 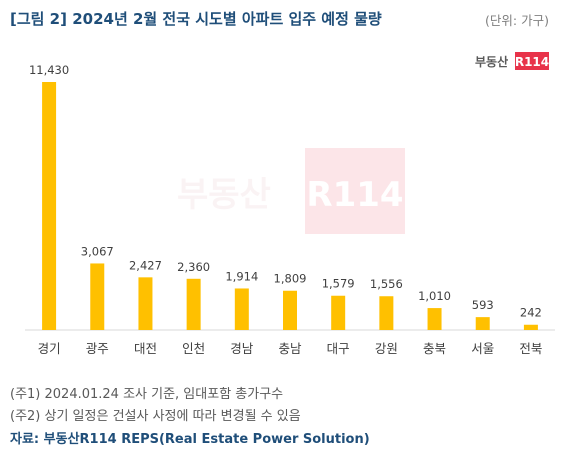 What do you see at coordinates (290, 279) in the screenshot?
I see `data-label-5: 1,809` at bounding box center [290, 279].